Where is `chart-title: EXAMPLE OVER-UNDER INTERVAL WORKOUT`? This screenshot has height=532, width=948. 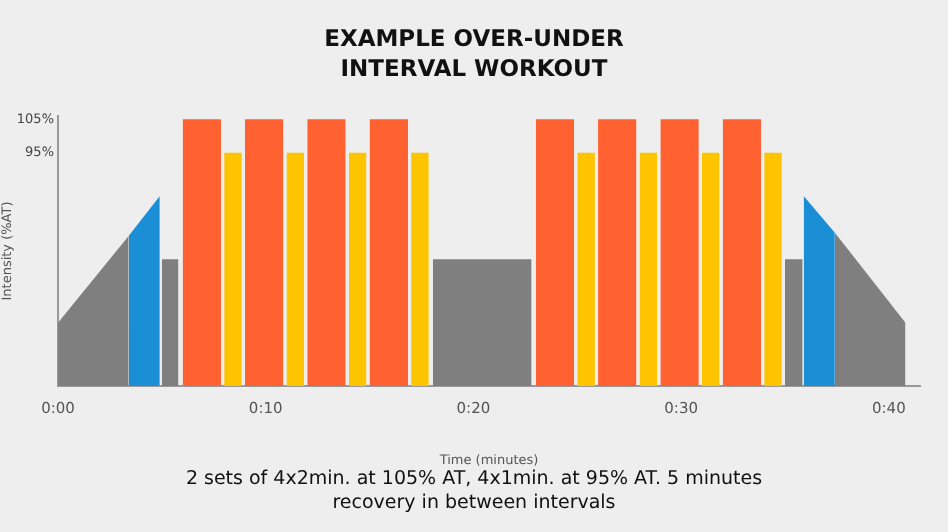
chart-title: EXAMPLE OVER-UNDER INTERVAL WORKOUT is located at coordinates (474, 54).